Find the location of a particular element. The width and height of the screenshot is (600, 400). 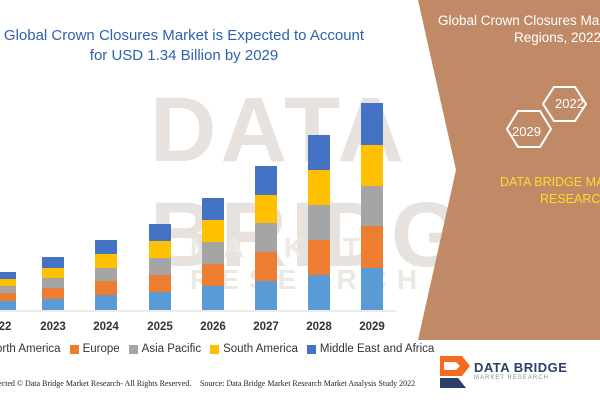

bar-2024-europe is located at coordinates (106, 288).